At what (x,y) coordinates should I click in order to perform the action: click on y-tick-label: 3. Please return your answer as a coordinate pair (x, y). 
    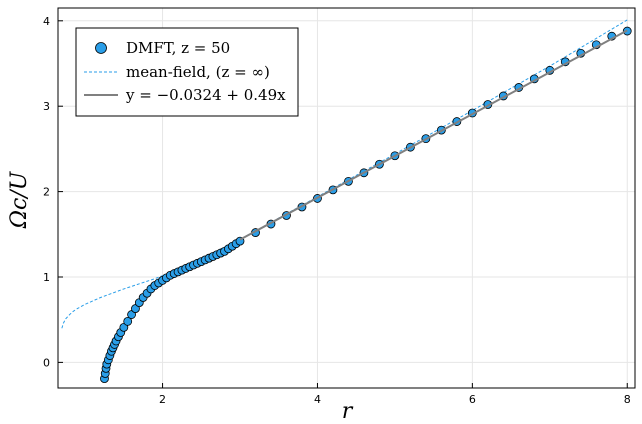
    Looking at the image, I should click on (46, 106).